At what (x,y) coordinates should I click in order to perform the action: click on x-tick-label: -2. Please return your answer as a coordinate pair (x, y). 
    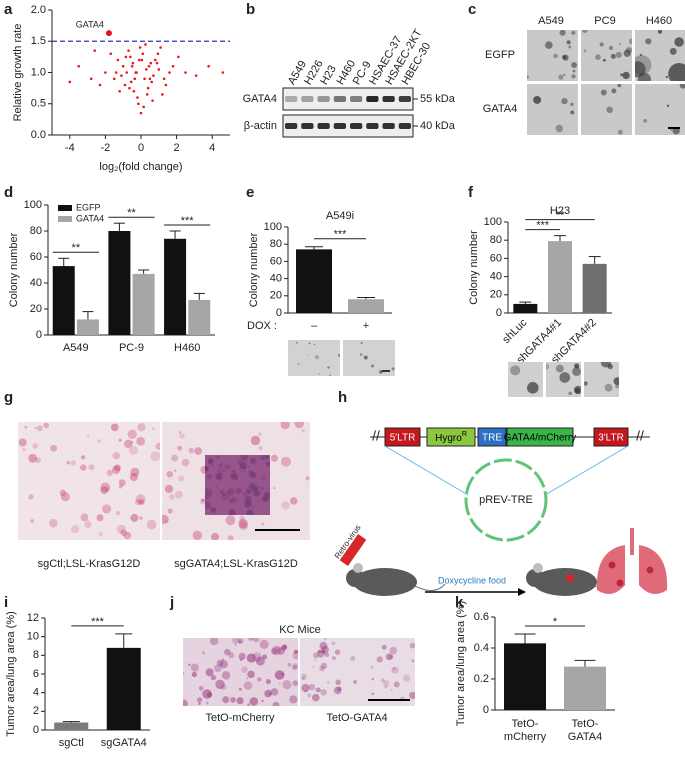
    Looking at the image, I should click on (106, 148).